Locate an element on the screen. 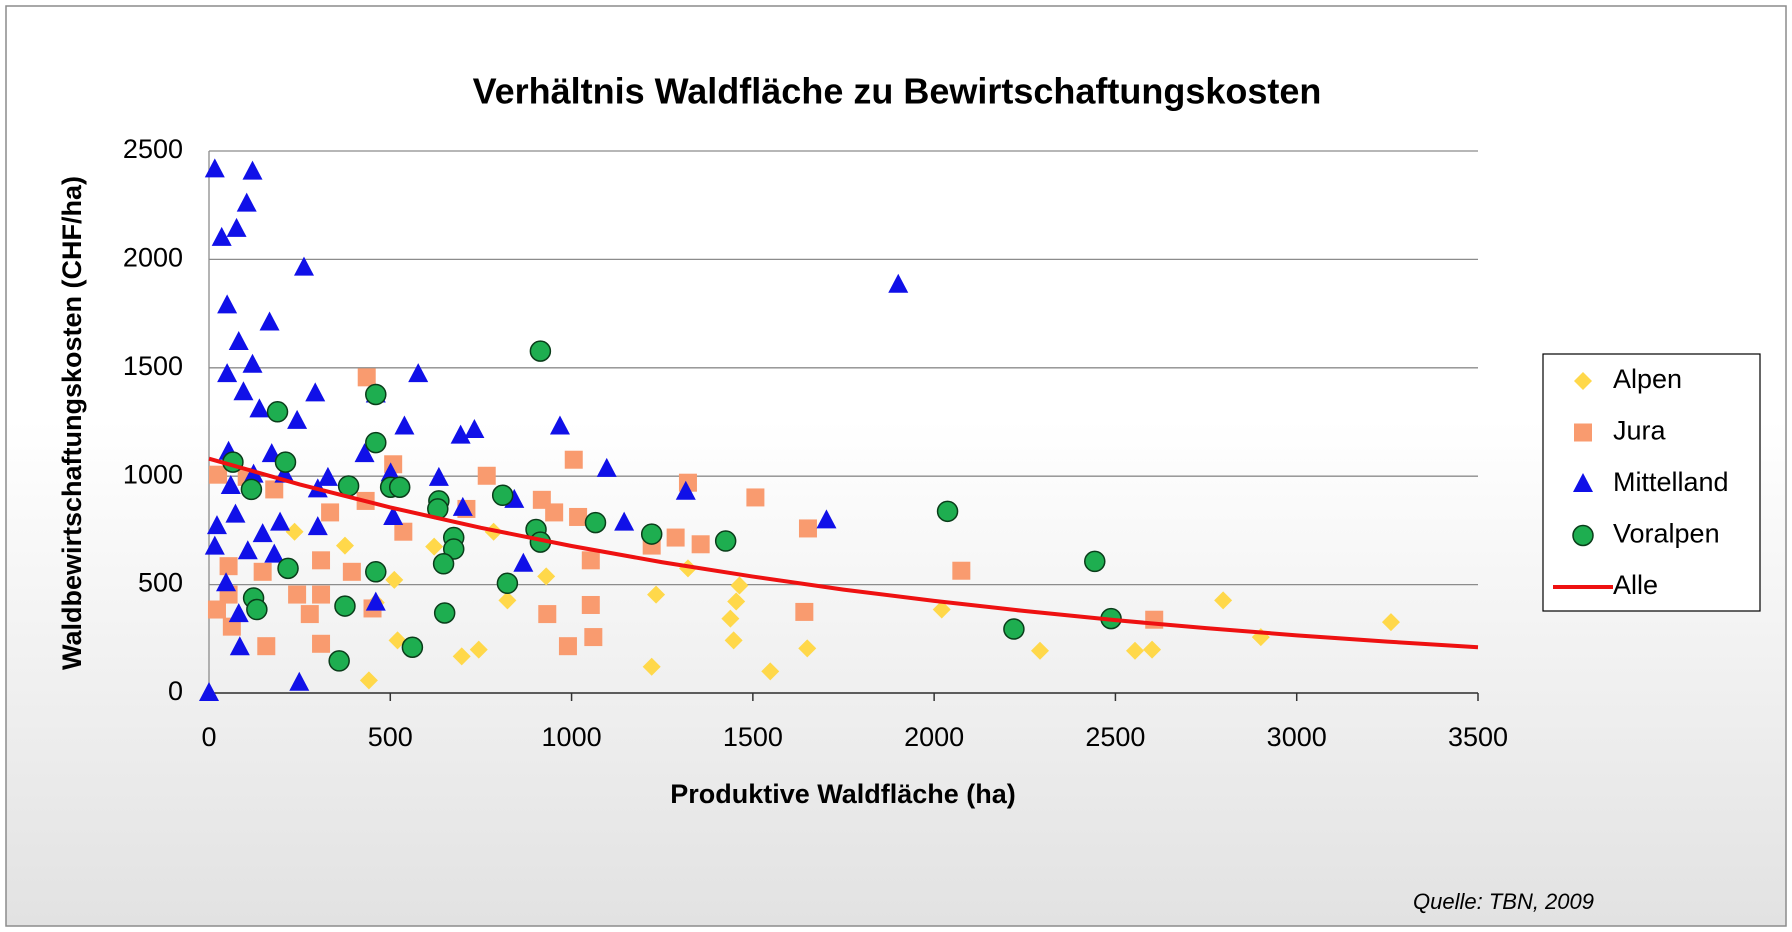 This screenshot has height=932, width=1792. y-tick-label: 1000 is located at coordinates (153, 474).